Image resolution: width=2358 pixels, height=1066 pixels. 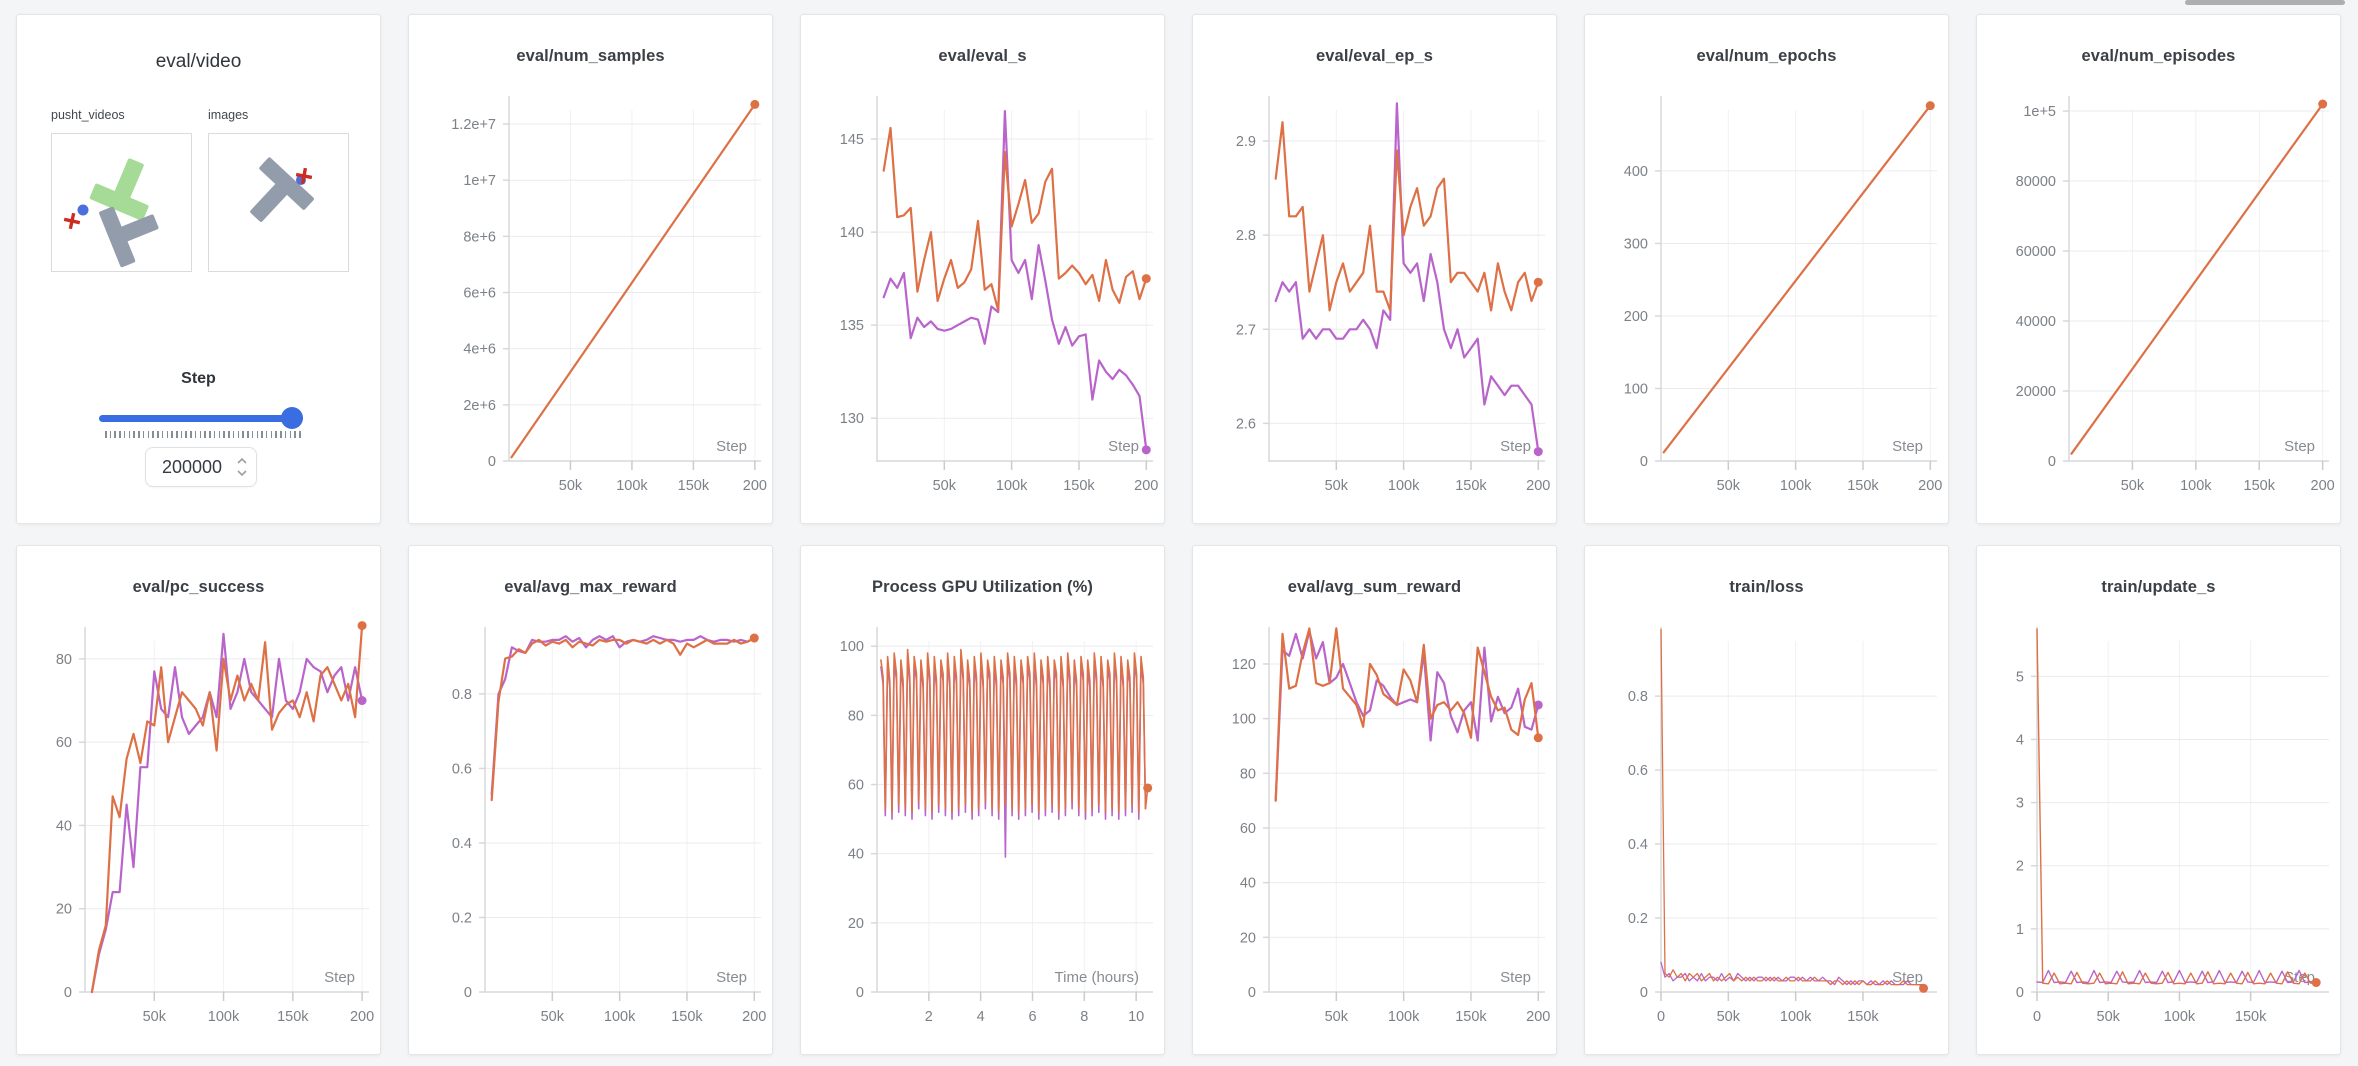 I want to click on svg-text: 135, so click(x=852, y=326).